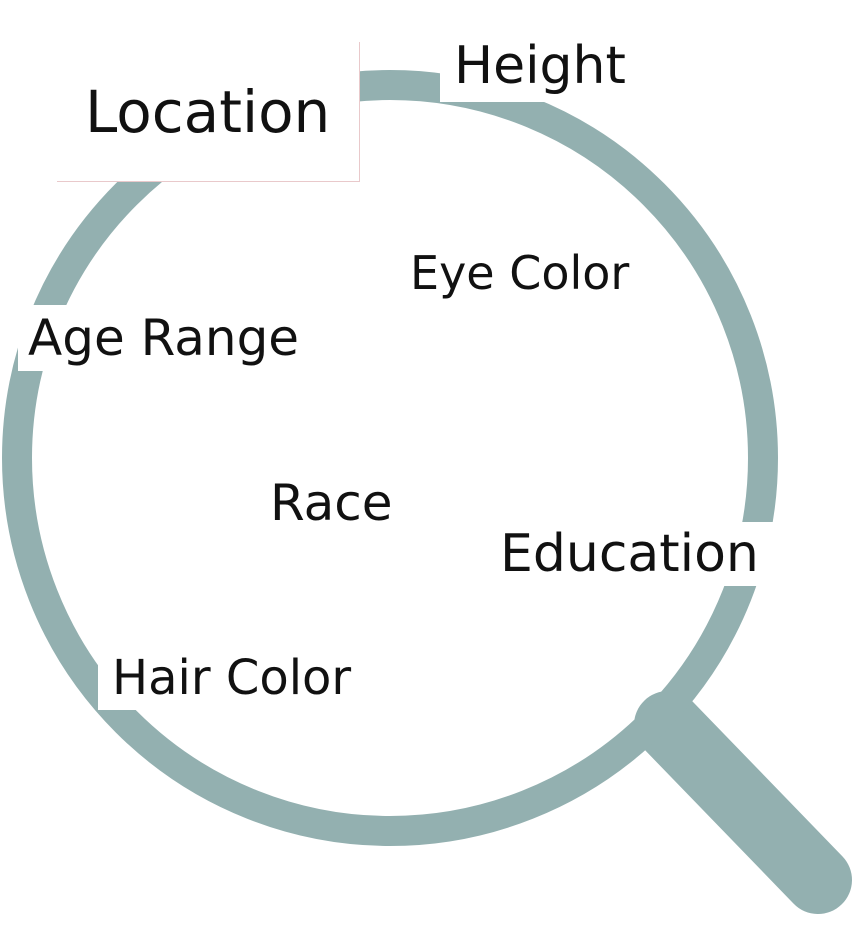 The height and width of the screenshot is (933, 864). I want to click on label-location: Location, so click(208, 112).